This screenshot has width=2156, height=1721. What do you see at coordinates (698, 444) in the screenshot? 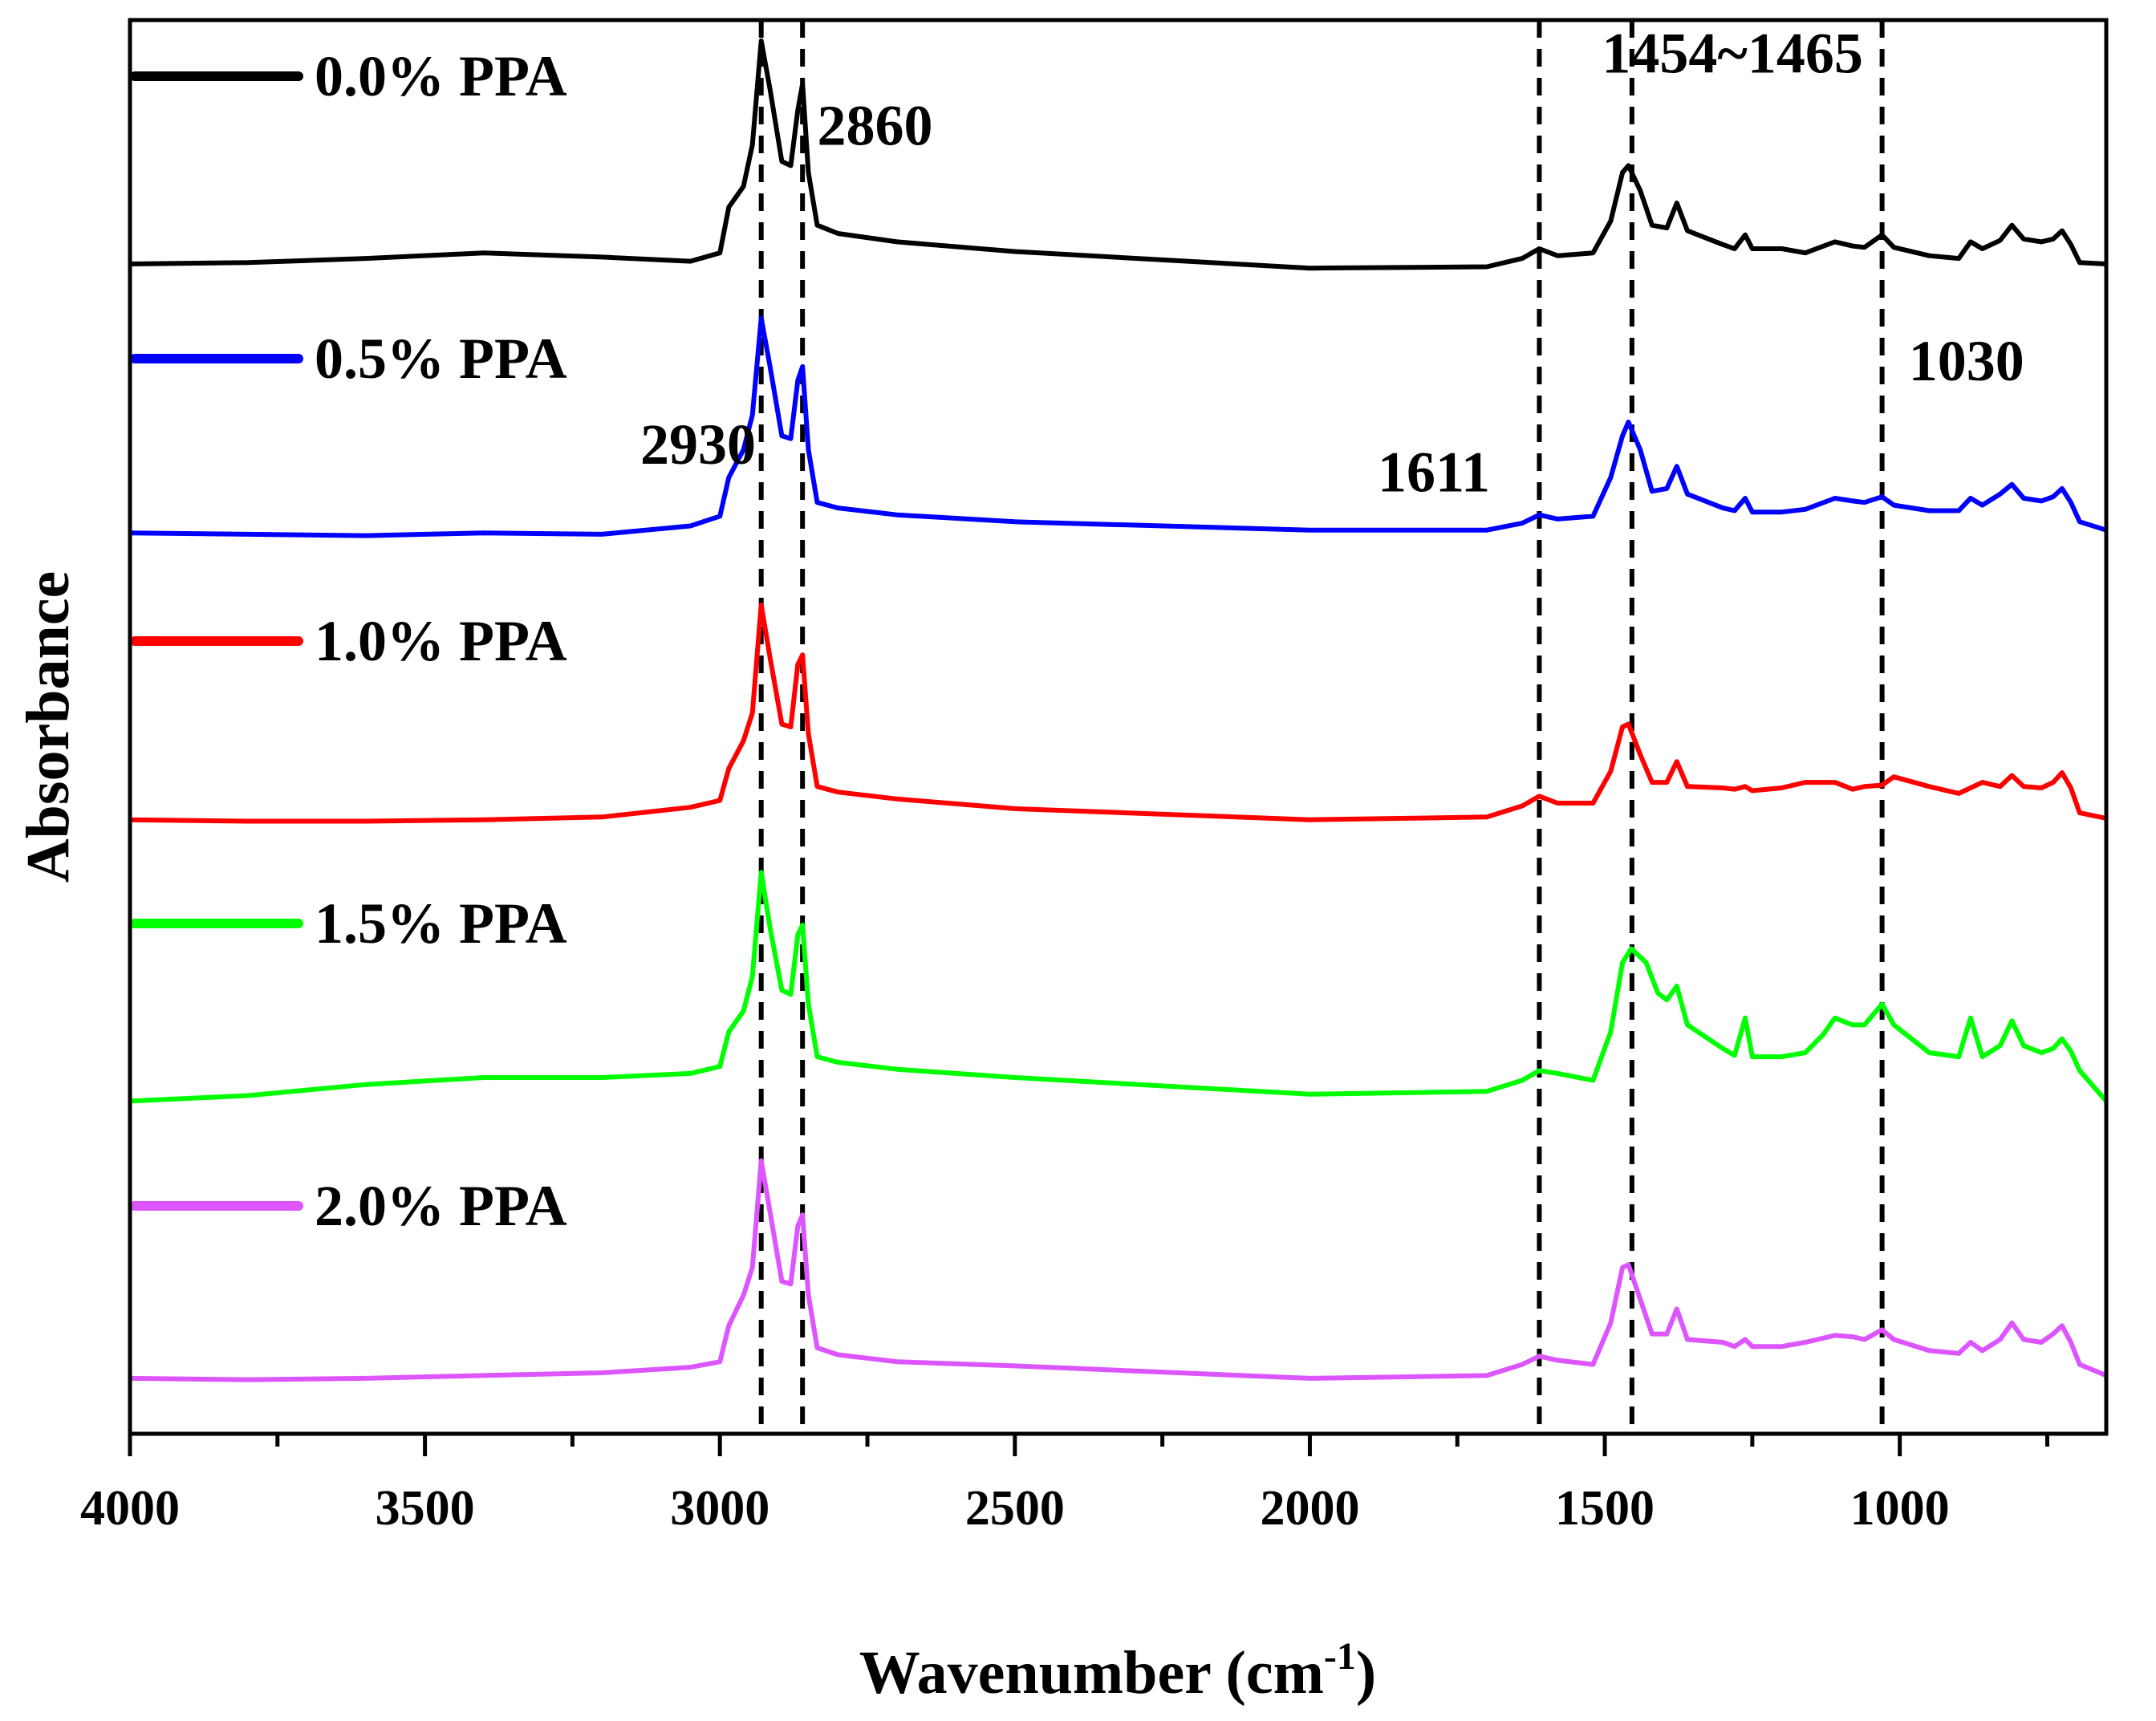
I see `annotation-1: 2930` at bounding box center [698, 444].